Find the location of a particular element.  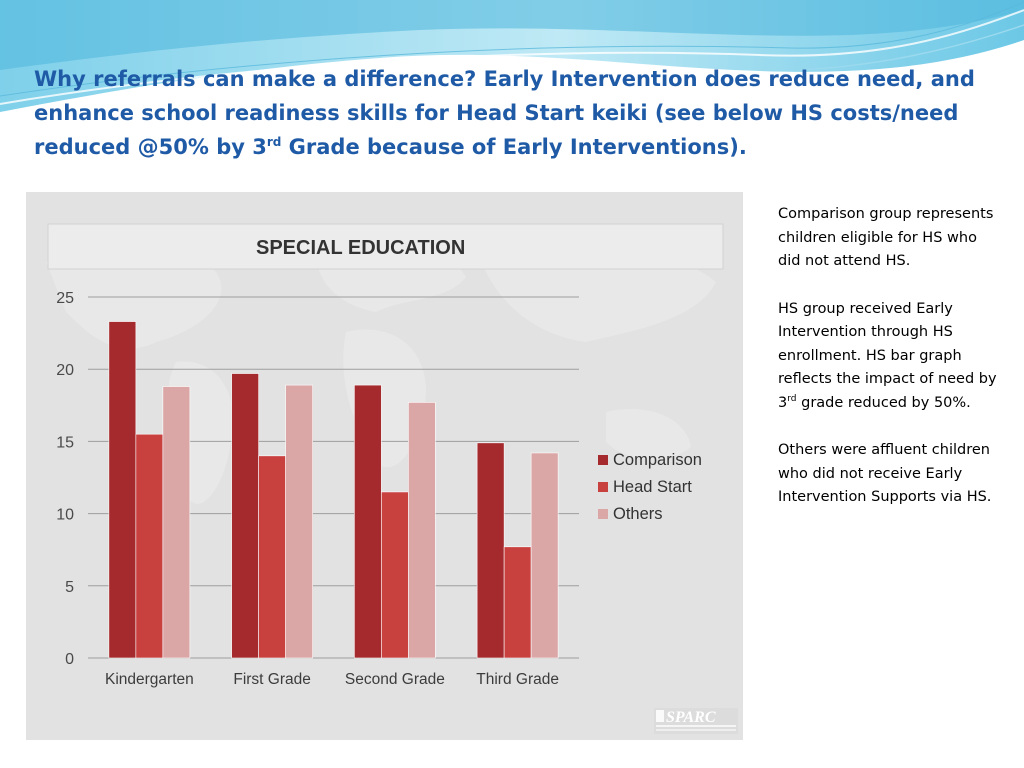

legend-label-head-start: Head Start is located at coordinates (652, 487).